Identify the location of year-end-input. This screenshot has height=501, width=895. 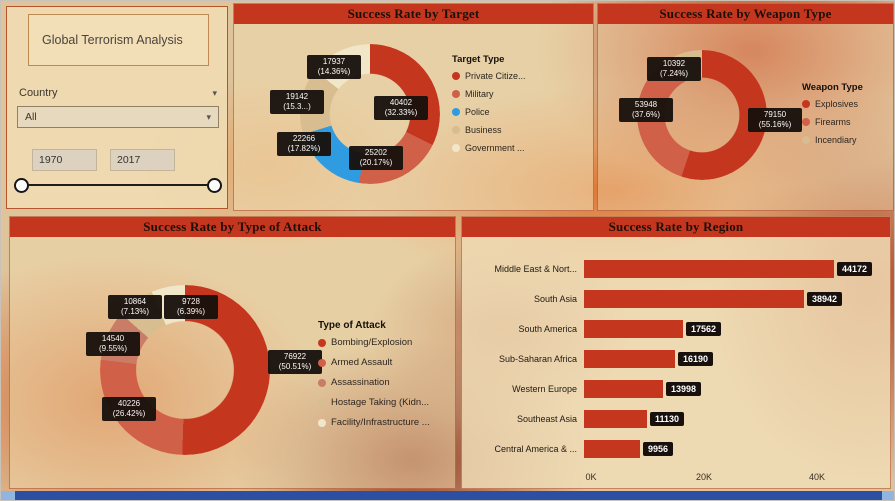
(142, 160).